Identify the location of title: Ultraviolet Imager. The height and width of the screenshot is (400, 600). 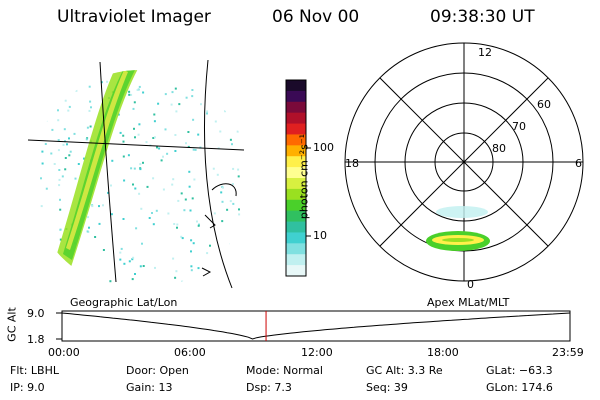
(134, 17).